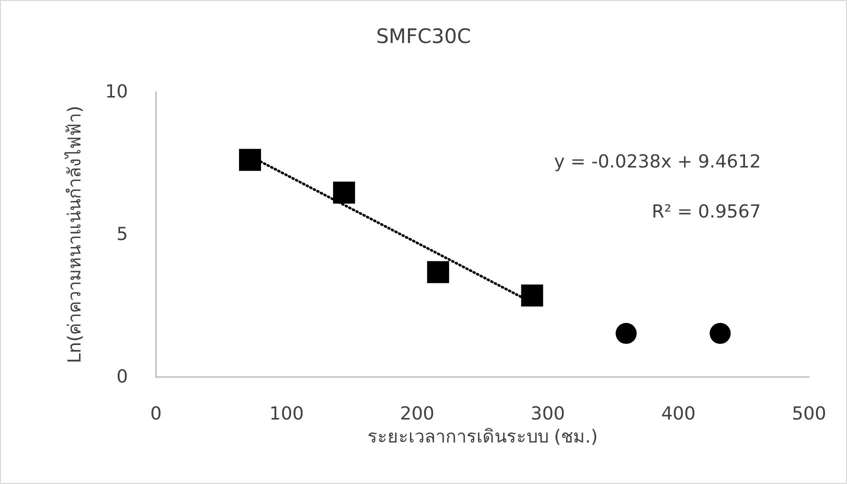  I want to click on y-axis-title: Ln(ค่าความหนาแน่นกำลังไฟฟ้า), so click(75, 235).